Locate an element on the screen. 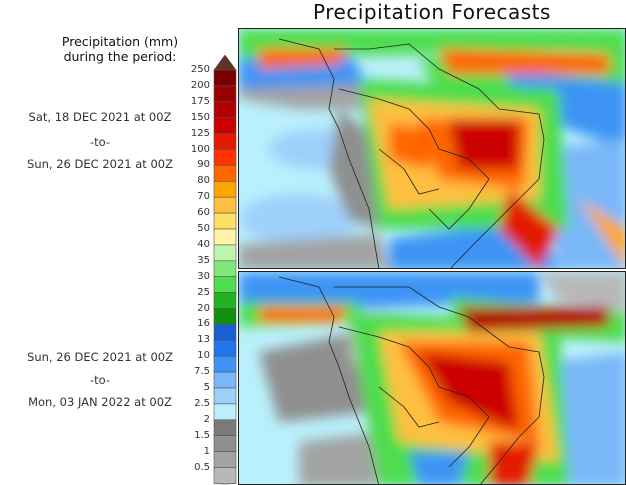 The height and width of the screenshot is (485, 626). chart-title: Precipitation Forecasts is located at coordinates (432, 12).